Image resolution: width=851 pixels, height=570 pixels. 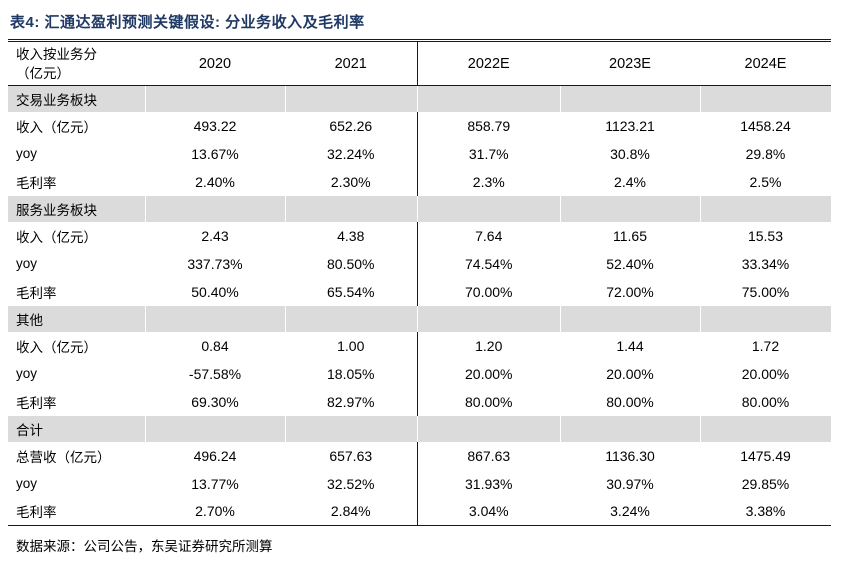 What do you see at coordinates (419, 291) in the screenshot?
I see `table-row: 毛利率 50.40% 65.54% 70.00% 72.00% 75.00%` at bounding box center [419, 291].